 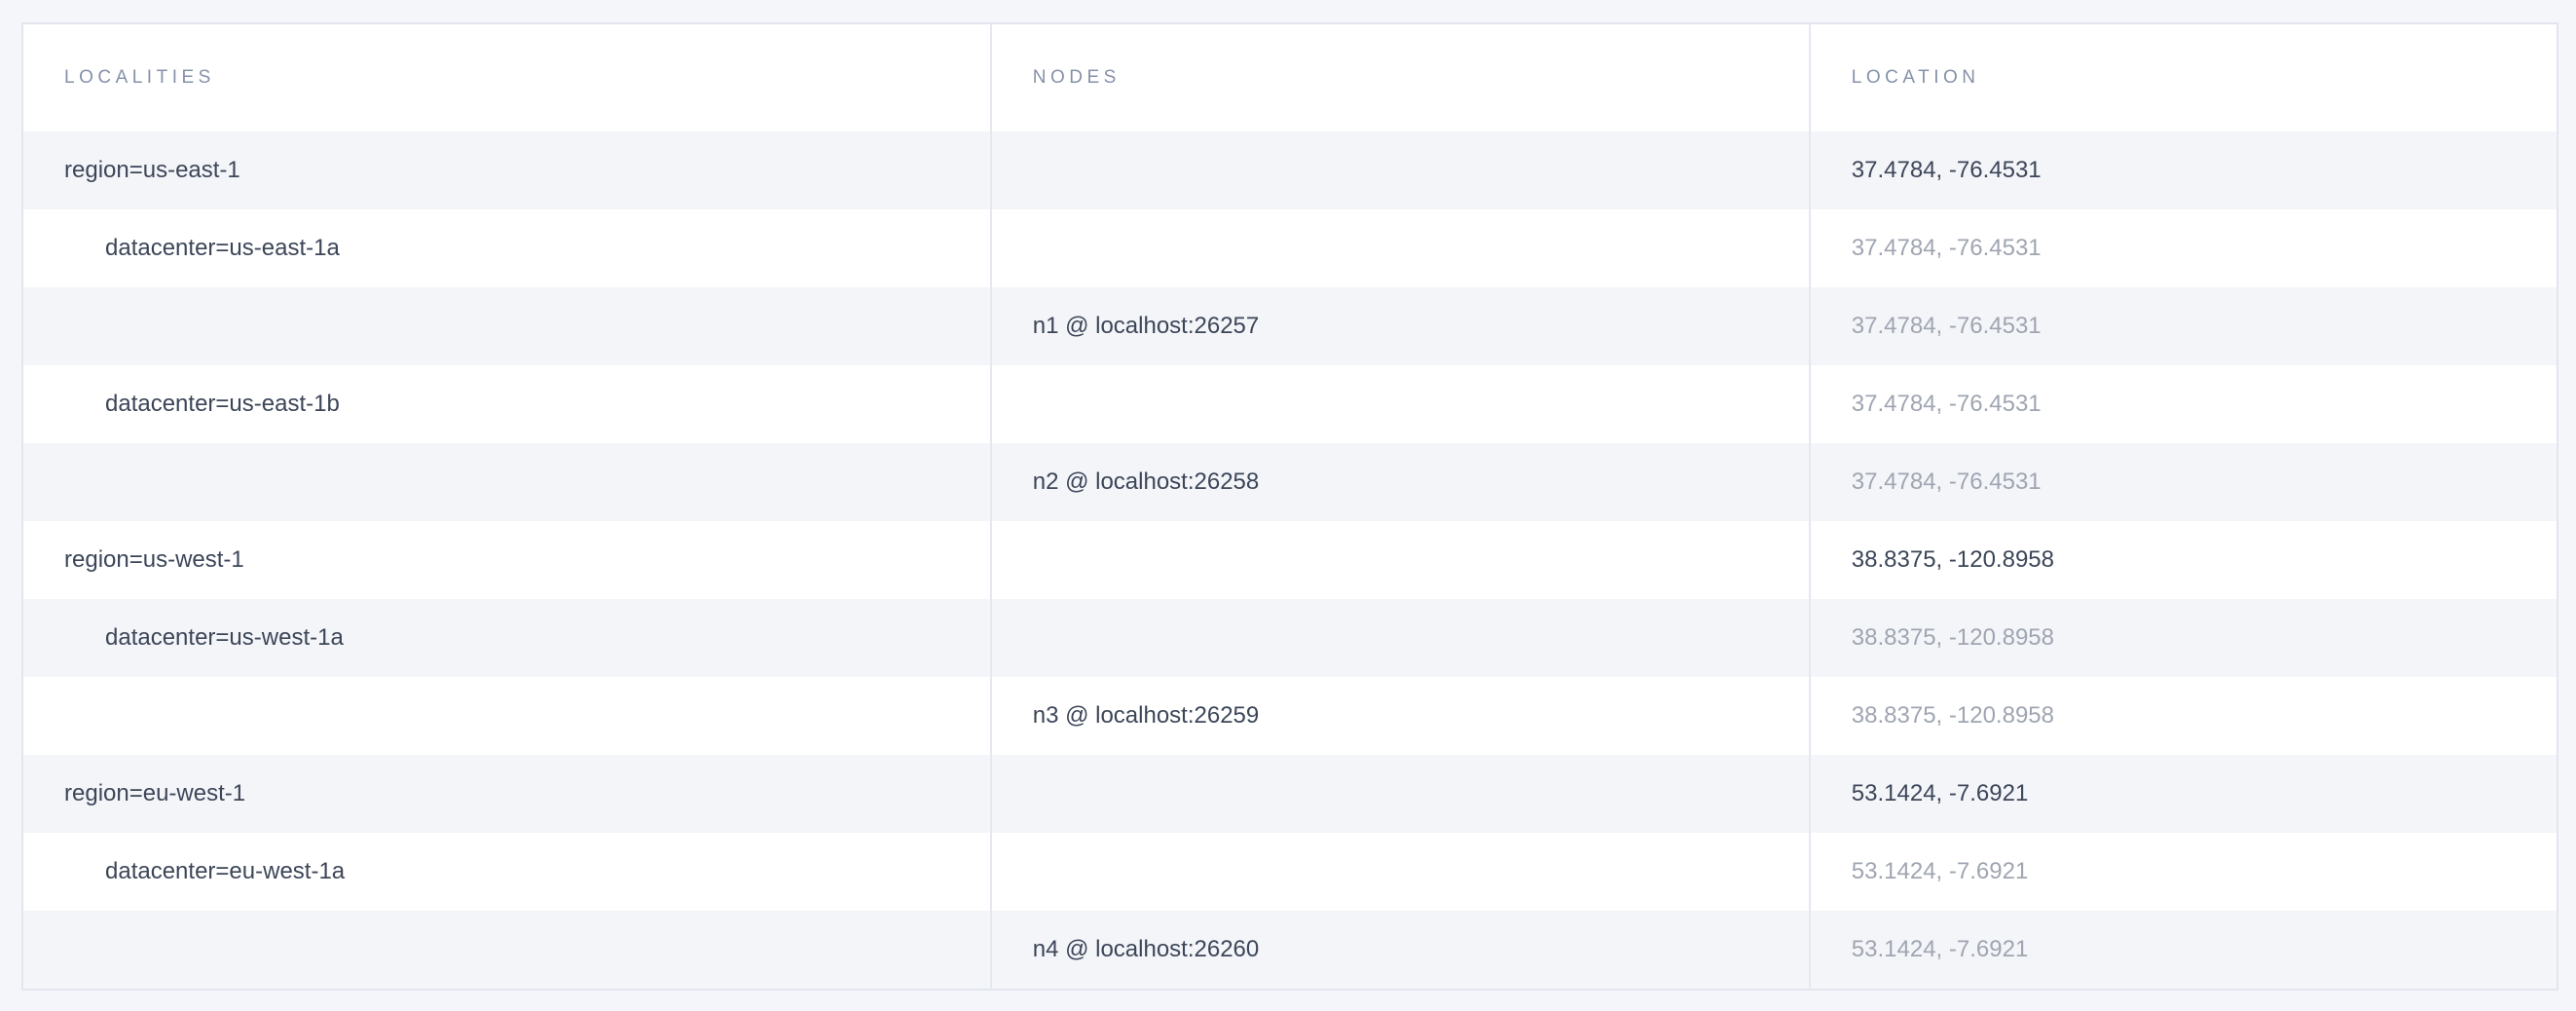 I want to click on locality-cell: datacenter=eu-west-1a, so click(x=225, y=871).